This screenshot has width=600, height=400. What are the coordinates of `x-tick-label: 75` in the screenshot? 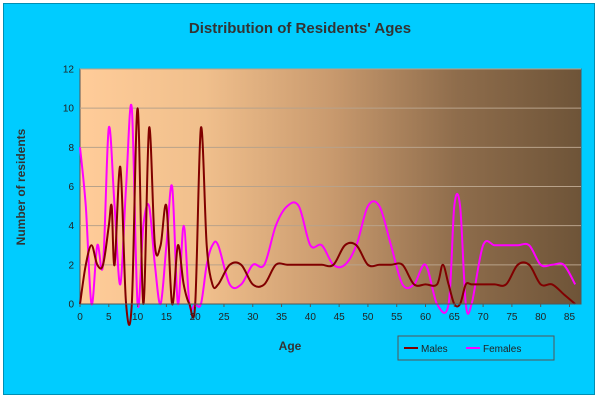 It's located at (512, 317).